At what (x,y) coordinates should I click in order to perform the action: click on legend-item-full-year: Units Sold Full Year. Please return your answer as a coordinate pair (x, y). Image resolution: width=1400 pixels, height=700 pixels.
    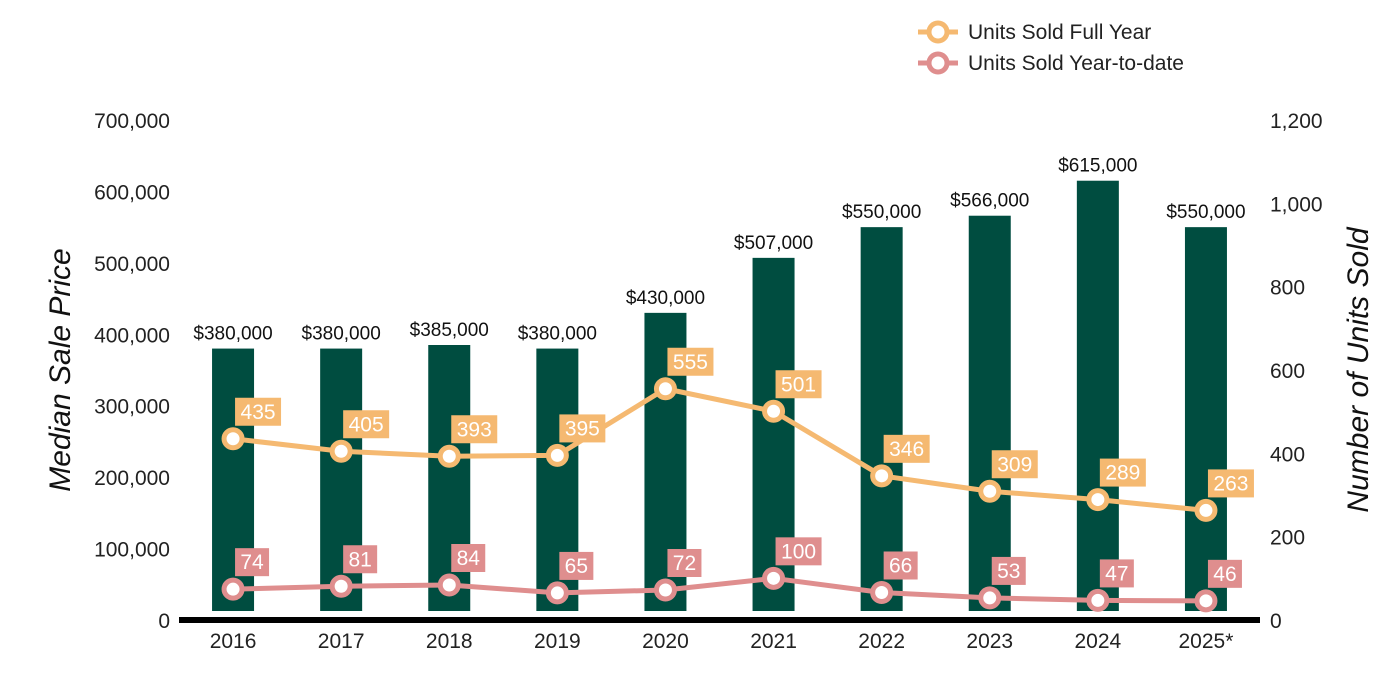
    Looking at the image, I should click on (1034, 32).